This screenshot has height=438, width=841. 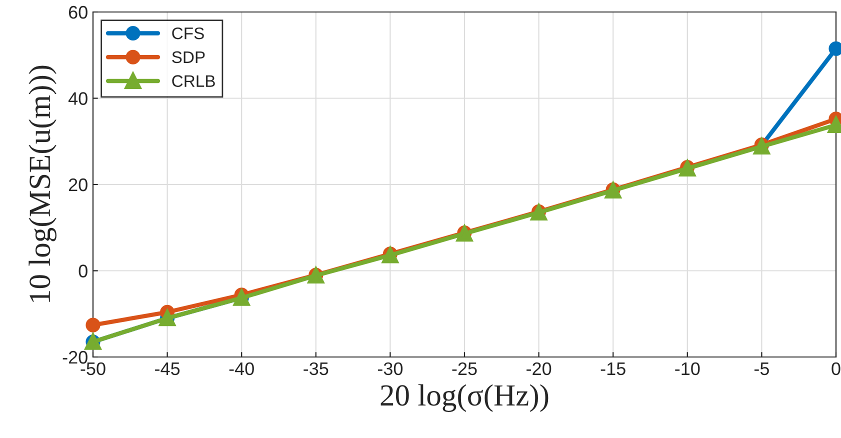 I want to click on x-tick-label: -20, so click(x=539, y=369).